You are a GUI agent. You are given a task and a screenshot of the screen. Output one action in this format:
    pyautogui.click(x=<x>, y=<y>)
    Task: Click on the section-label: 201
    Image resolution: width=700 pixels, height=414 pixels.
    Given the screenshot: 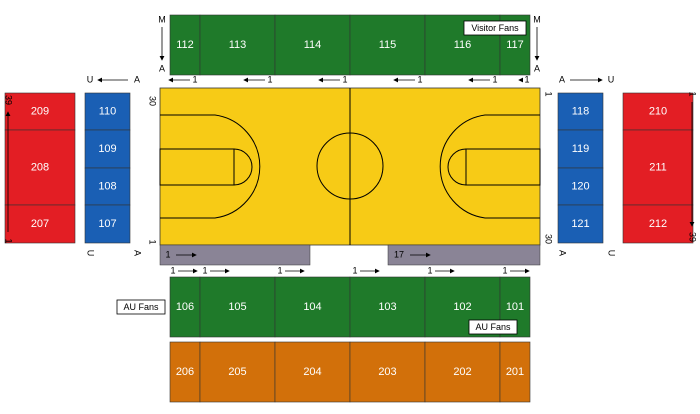 What is the action you would take?
    pyautogui.click(x=515, y=372)
    